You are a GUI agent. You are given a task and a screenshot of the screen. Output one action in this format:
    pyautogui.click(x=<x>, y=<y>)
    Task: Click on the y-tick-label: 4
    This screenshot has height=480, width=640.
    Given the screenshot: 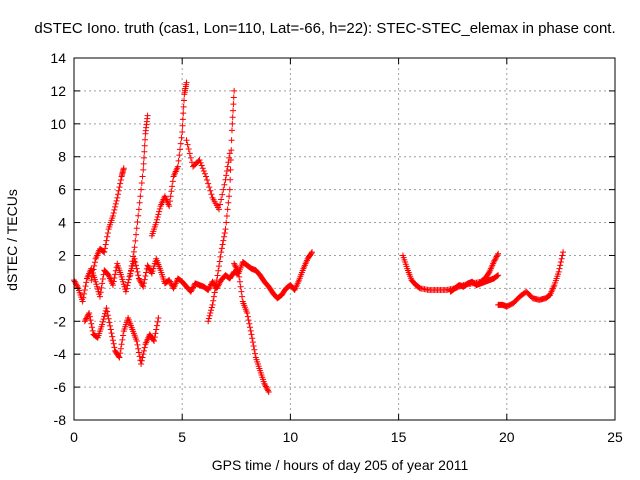 What is the action you would take?
    pyautogui.click(x=62, y=223)
    